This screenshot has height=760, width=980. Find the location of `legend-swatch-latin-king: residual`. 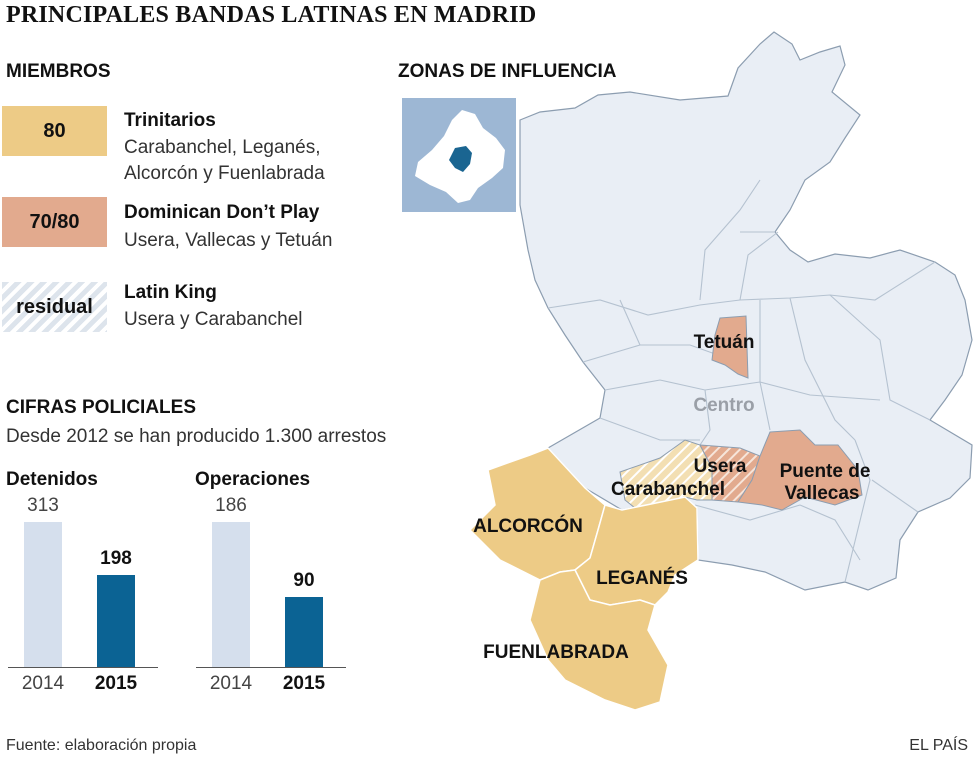

legend-swatch-latin-king: residual is located at coordinates (54, 307).